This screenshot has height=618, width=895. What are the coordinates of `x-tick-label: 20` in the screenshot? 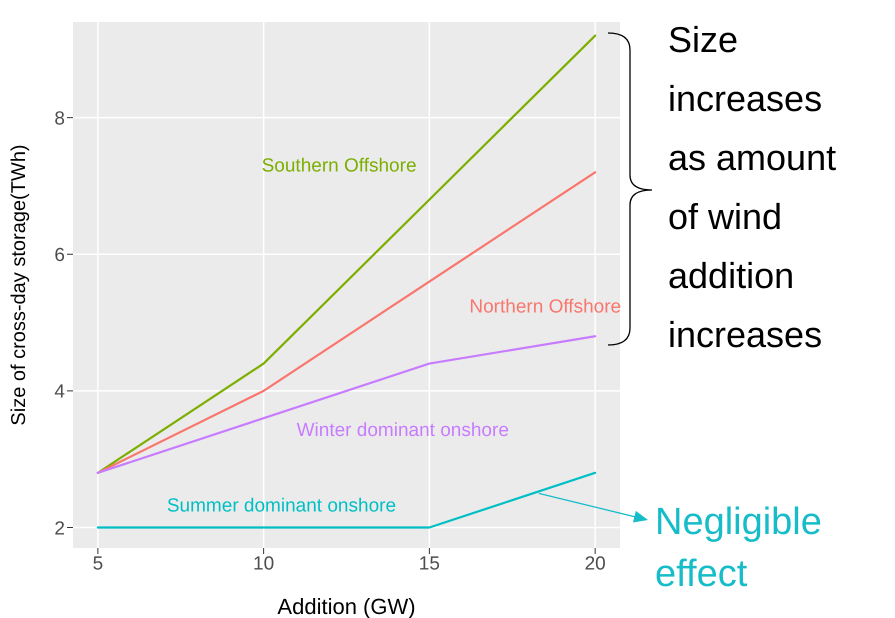 It's located at (595, 563).